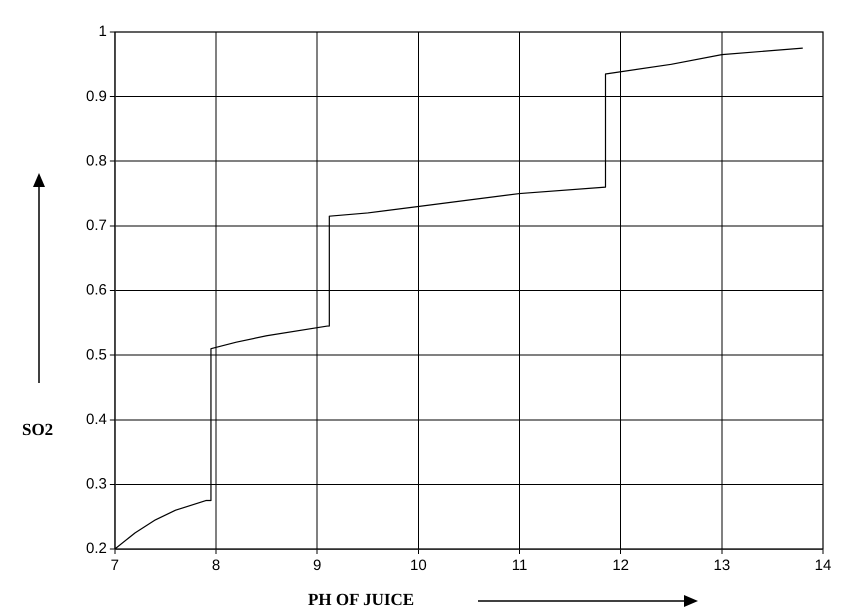 The width and height of the screenshot is (849, 613). I want to click on y-tick-label: 1, so click(102, 31).